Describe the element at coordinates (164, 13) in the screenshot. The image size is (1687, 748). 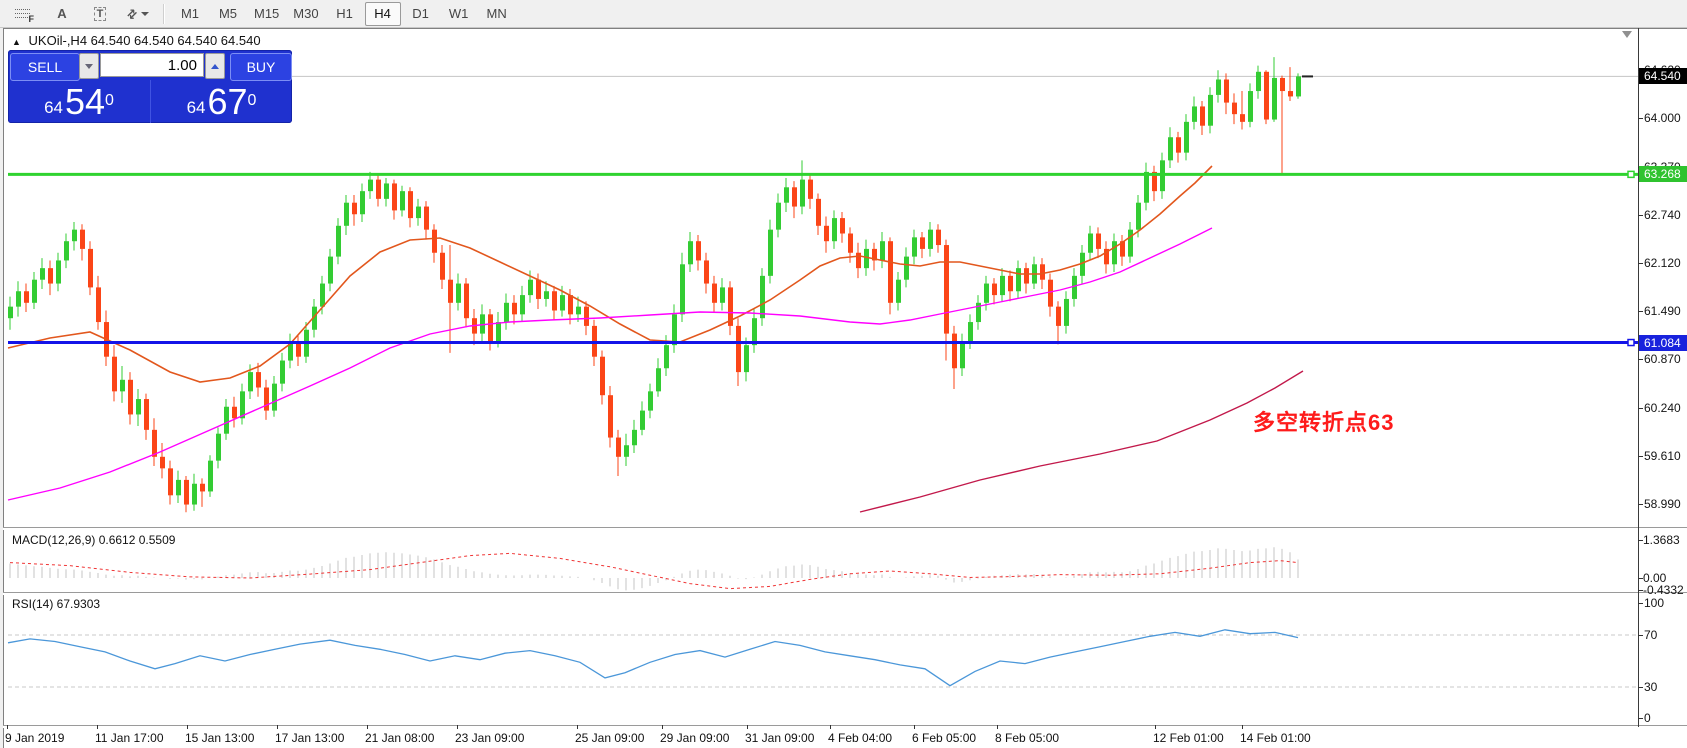
I see `toolbar-separator` at that location.